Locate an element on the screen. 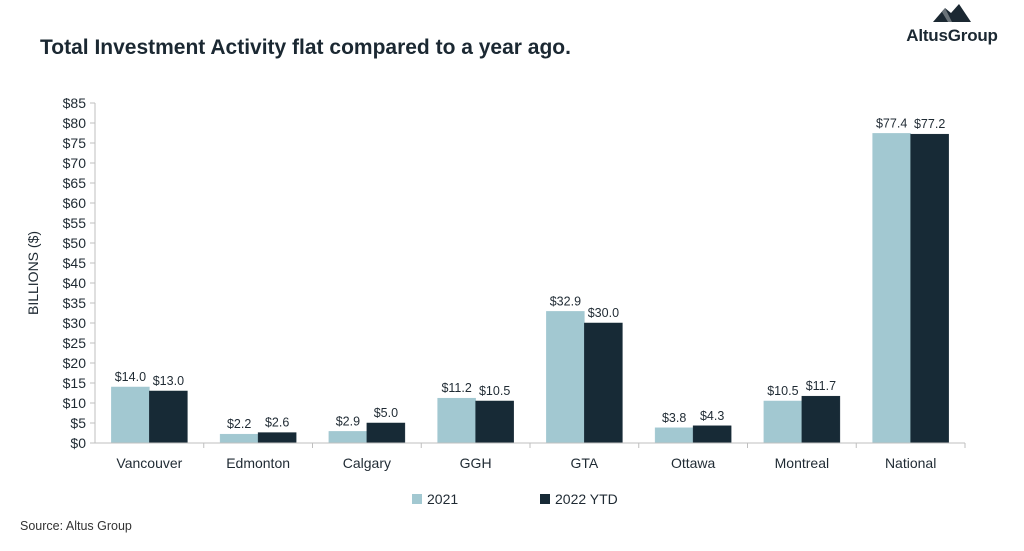 The height and width of the screenshot is (551, 1024). logo-text: AltusGroup is located at coordinates (952, 35).